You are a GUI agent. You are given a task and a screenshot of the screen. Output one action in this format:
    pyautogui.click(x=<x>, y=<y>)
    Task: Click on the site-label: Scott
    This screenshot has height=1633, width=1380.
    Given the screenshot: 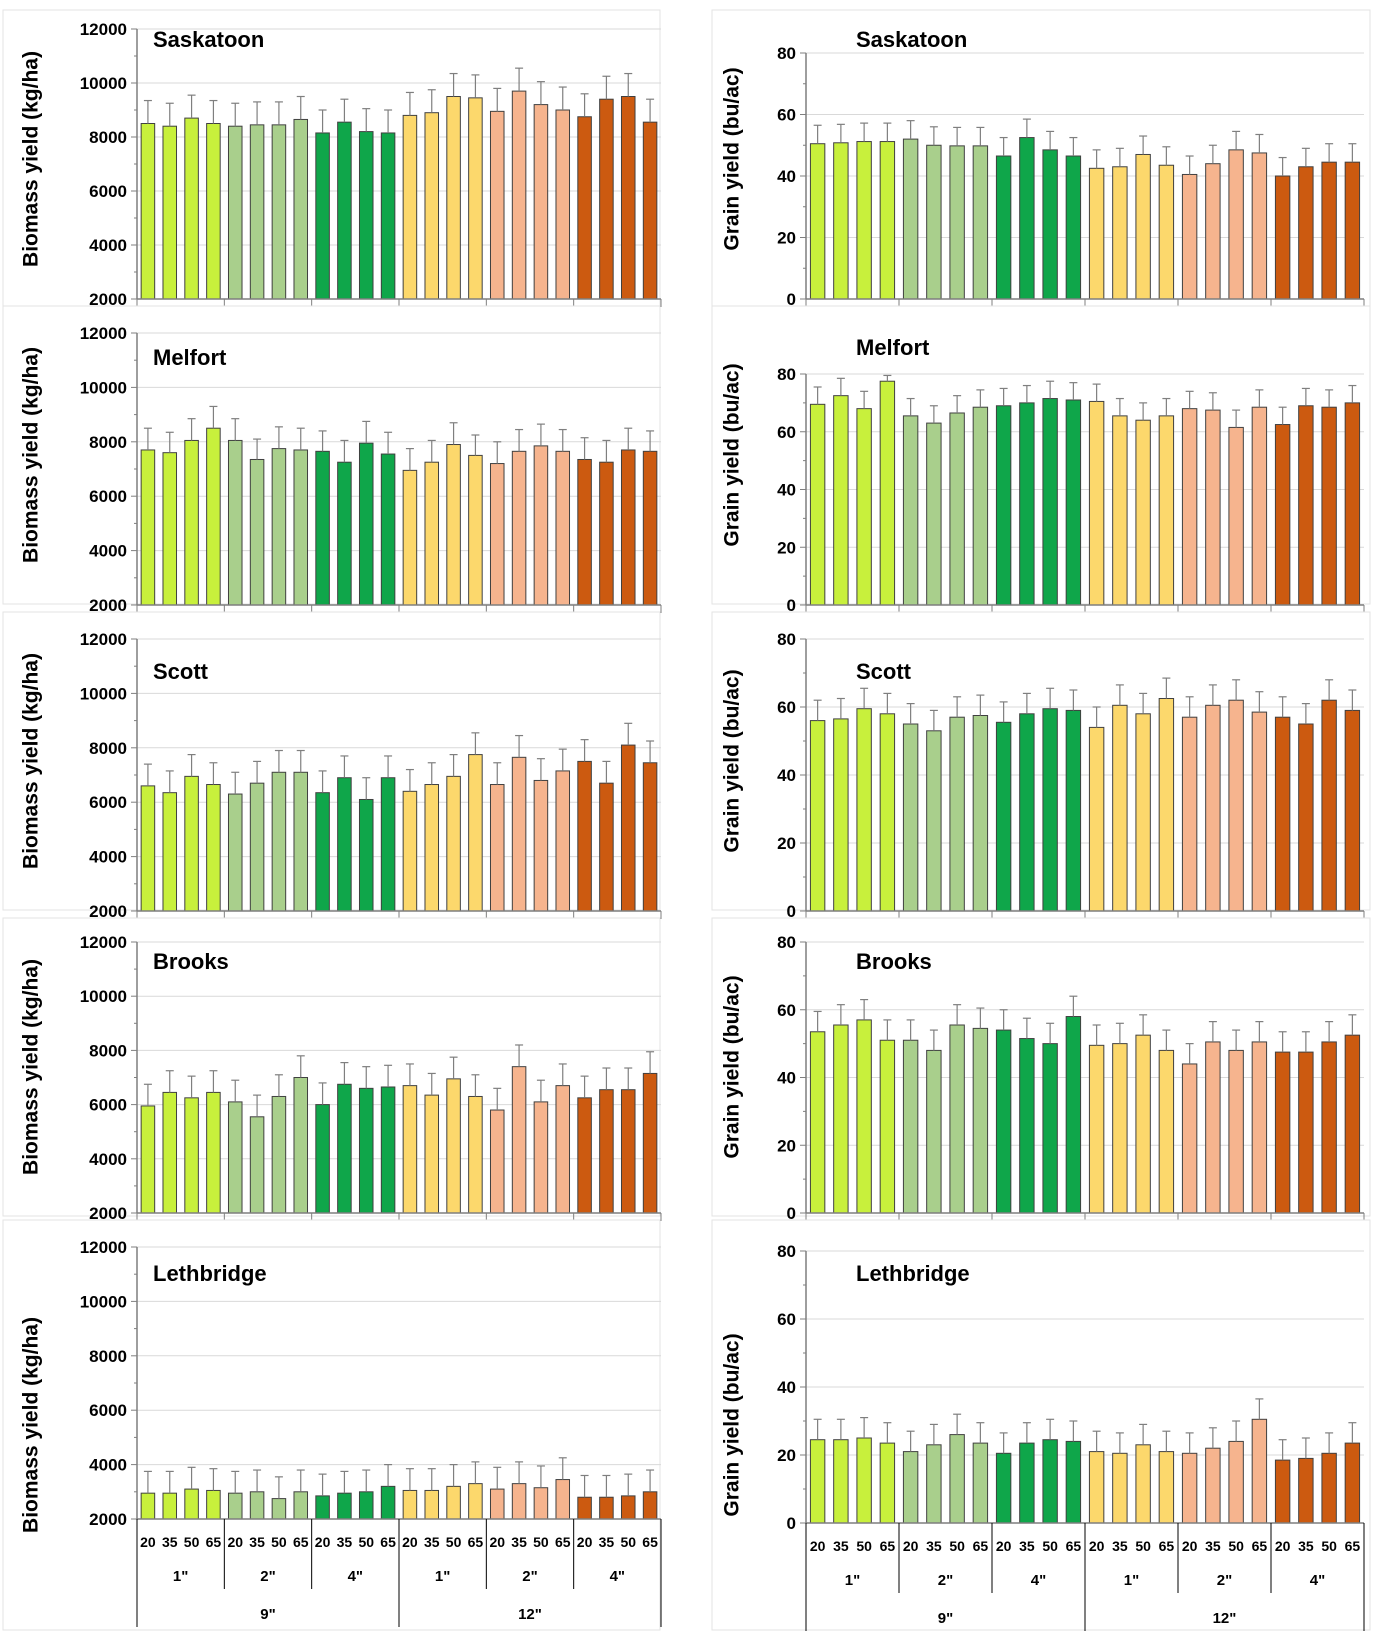 What is the action you would take?
    pyautogui.click(x=181, y=671)
    